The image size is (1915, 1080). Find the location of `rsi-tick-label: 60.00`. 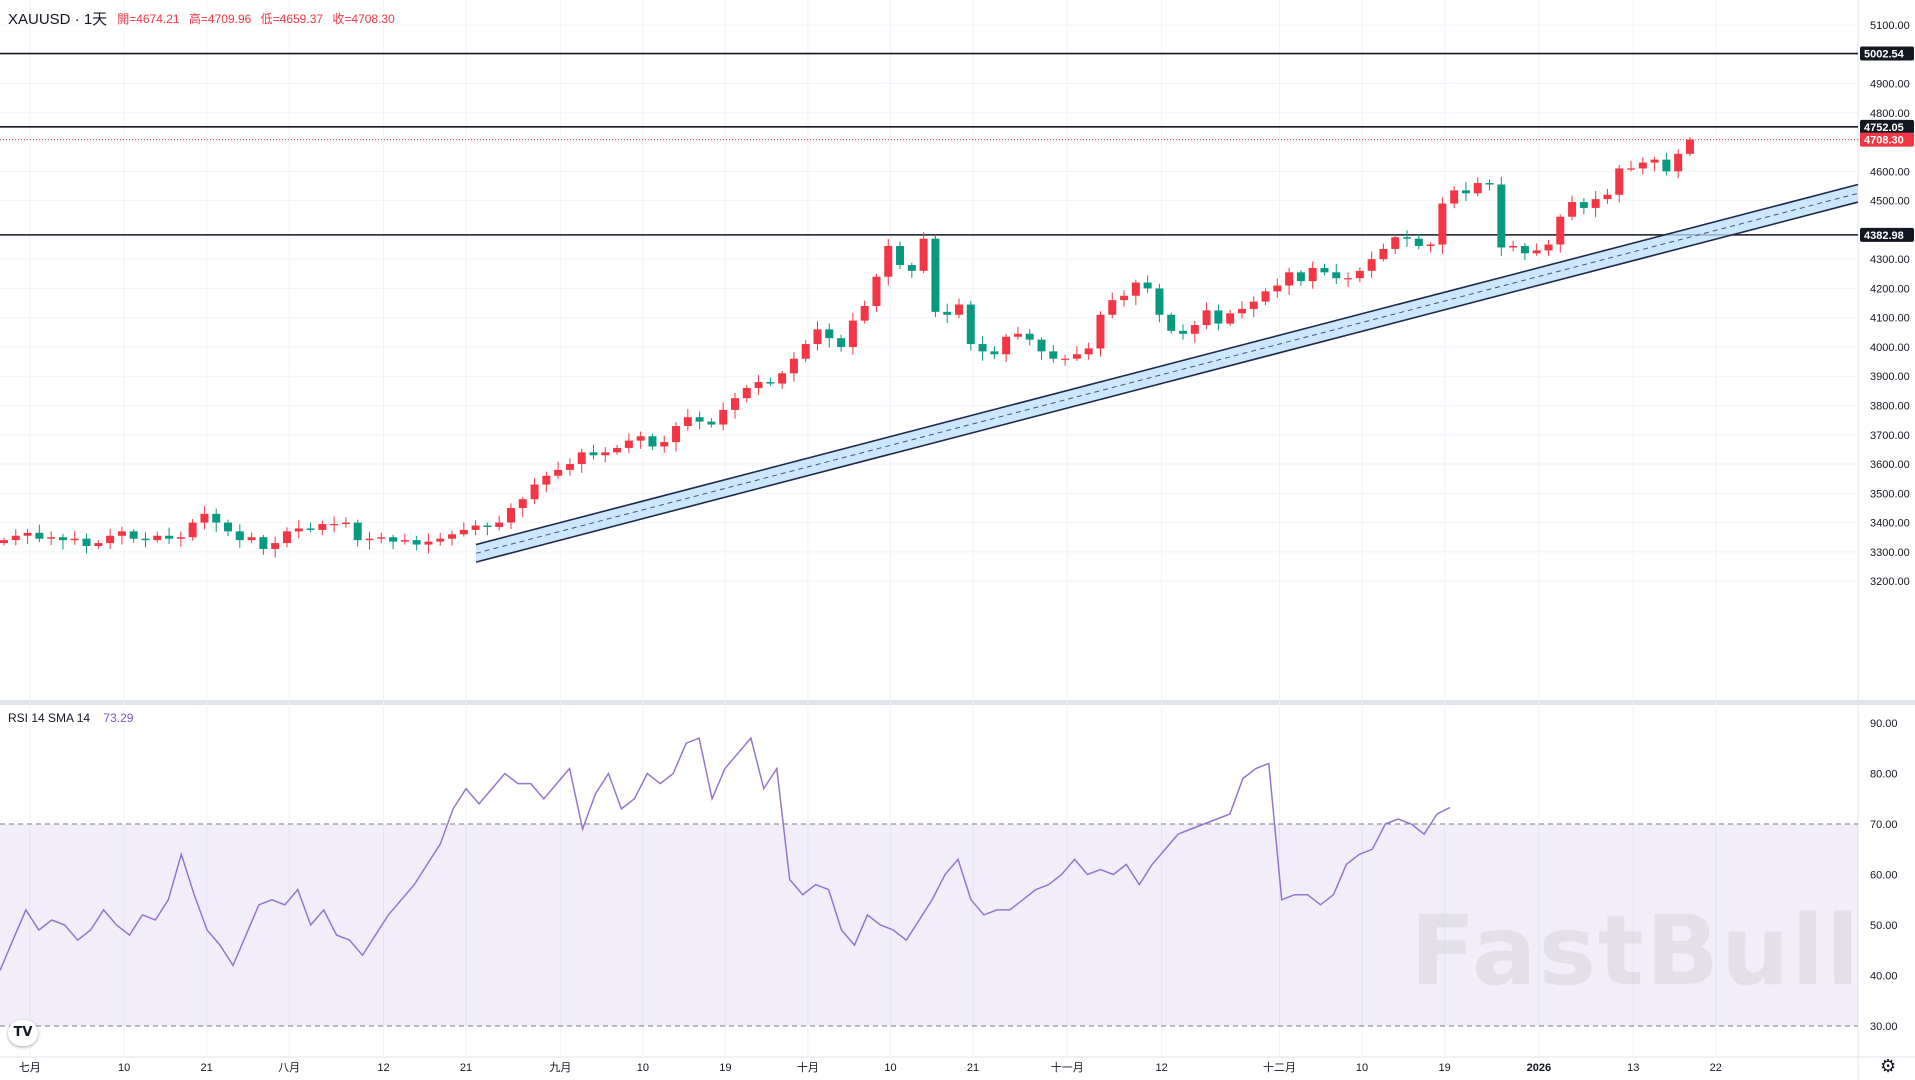

rsi-tick-label: 60.00 is located at coordinates (1884, 876).